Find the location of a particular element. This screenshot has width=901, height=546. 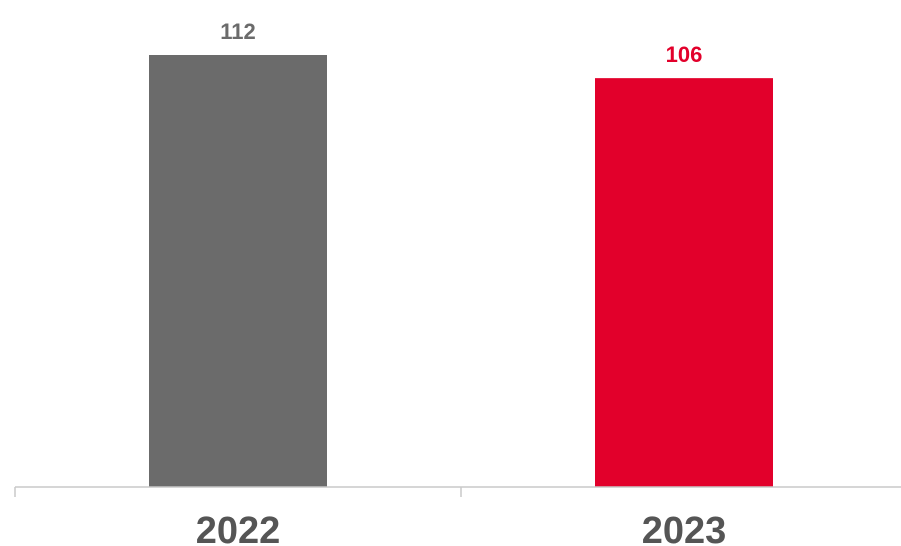

category-label-2023: 2023 is located at coordinates (684, 528).